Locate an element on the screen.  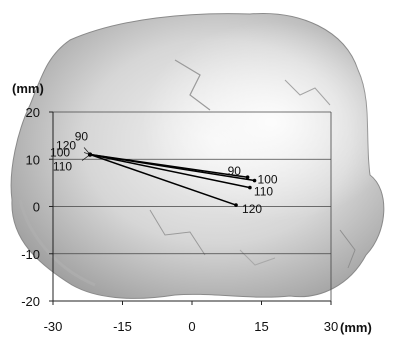
x-axis-unit-label: (mm) is located at coordinates (356, 327).